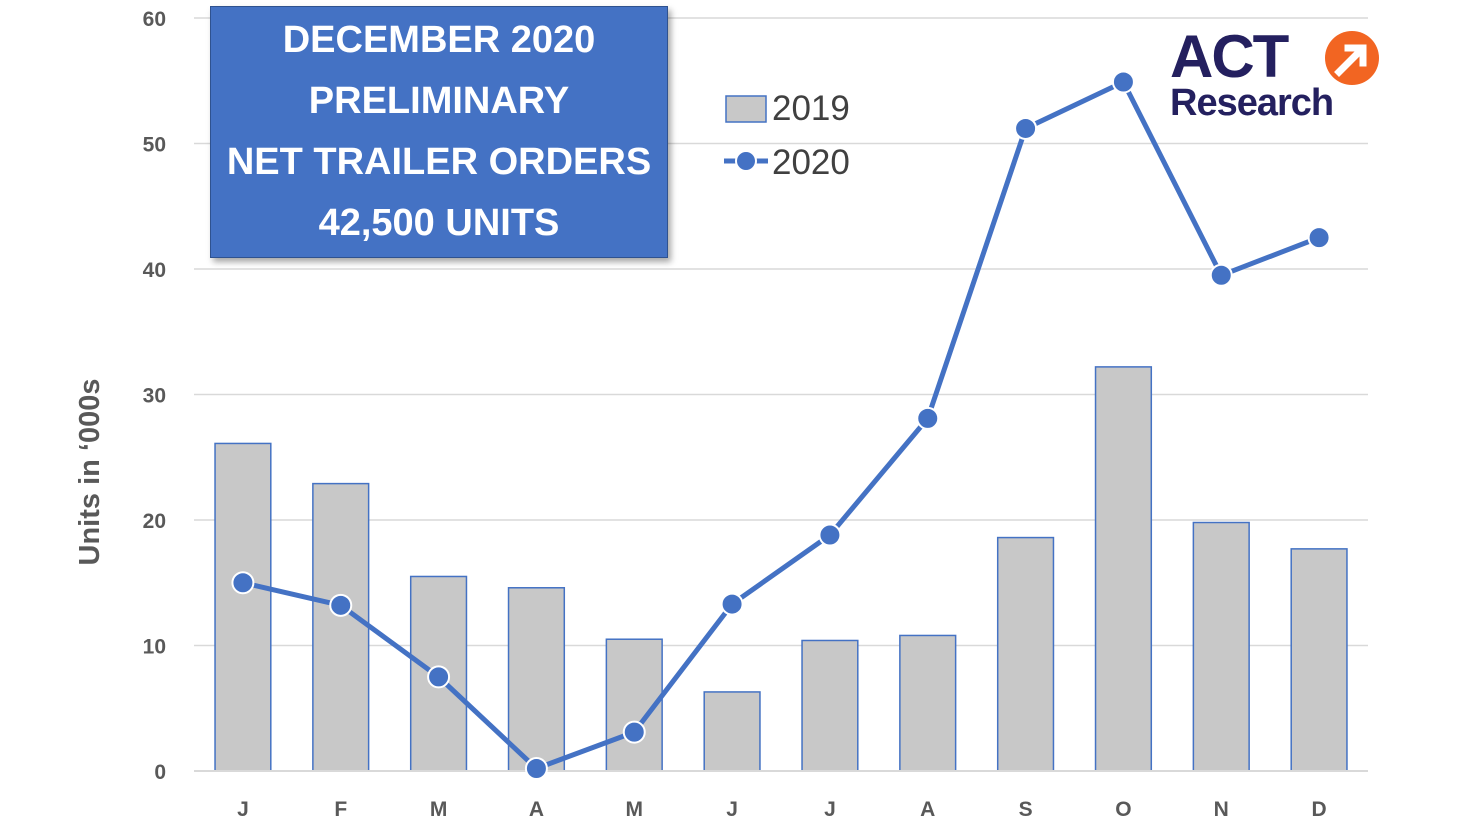 This screenshot has height=830, width=1475. Describe the element at coordinates (1221, 809) in the screenshot. I see `x-tick-label: N` at that location.